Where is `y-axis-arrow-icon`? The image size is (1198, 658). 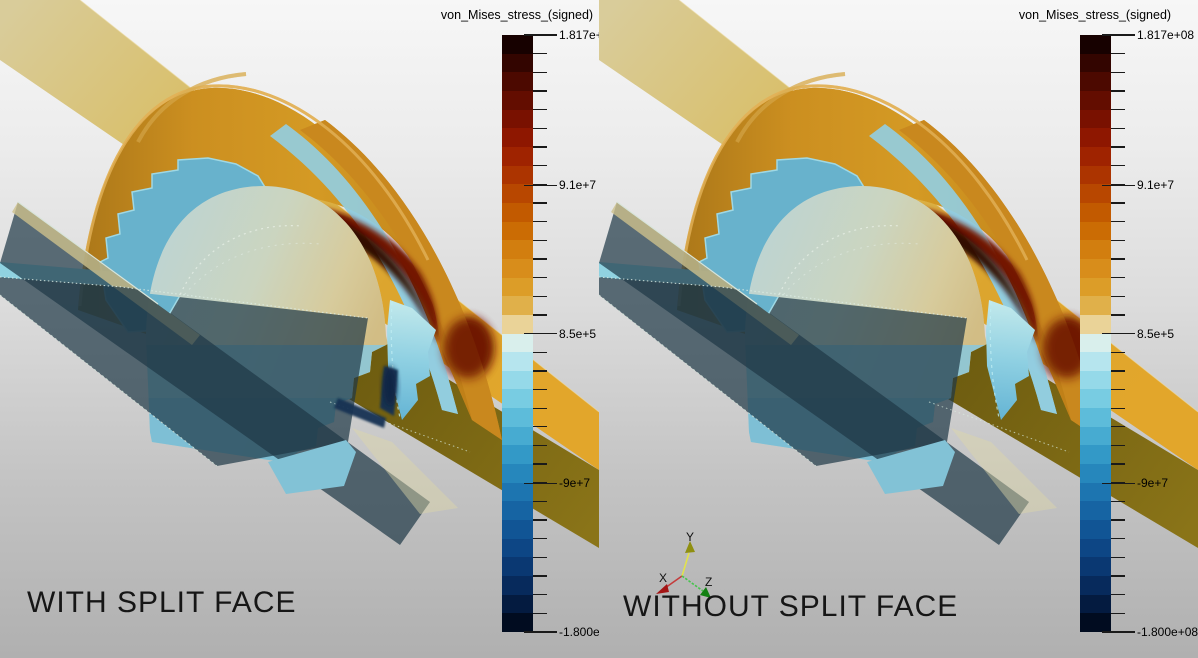
y-axis-arrow-icon is located at coordinates (690, 547).